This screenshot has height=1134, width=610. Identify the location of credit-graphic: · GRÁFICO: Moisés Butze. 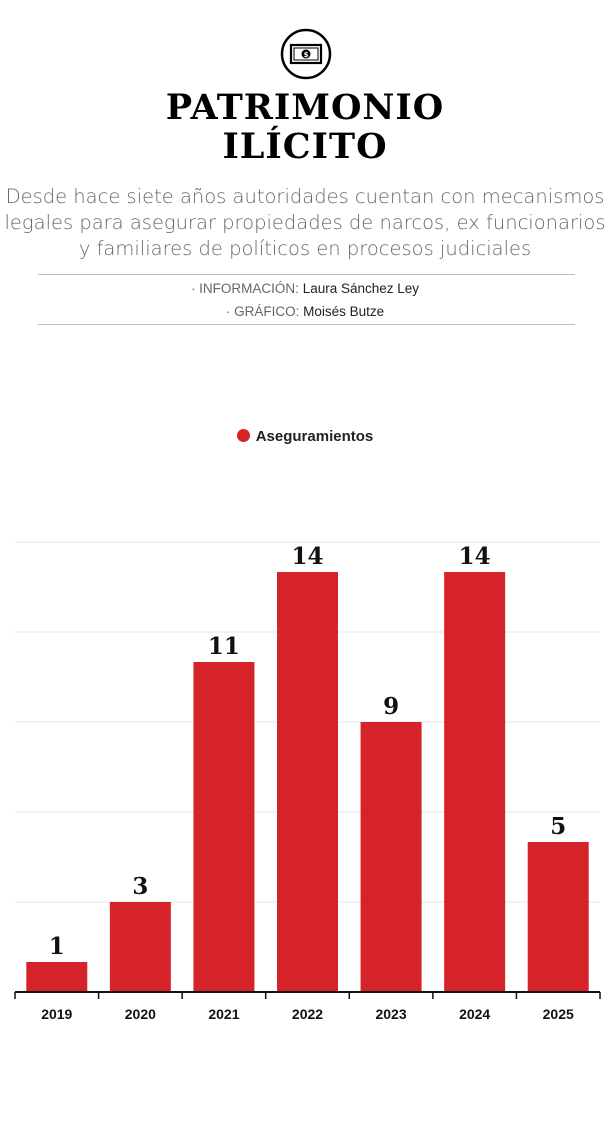
(305, 311).